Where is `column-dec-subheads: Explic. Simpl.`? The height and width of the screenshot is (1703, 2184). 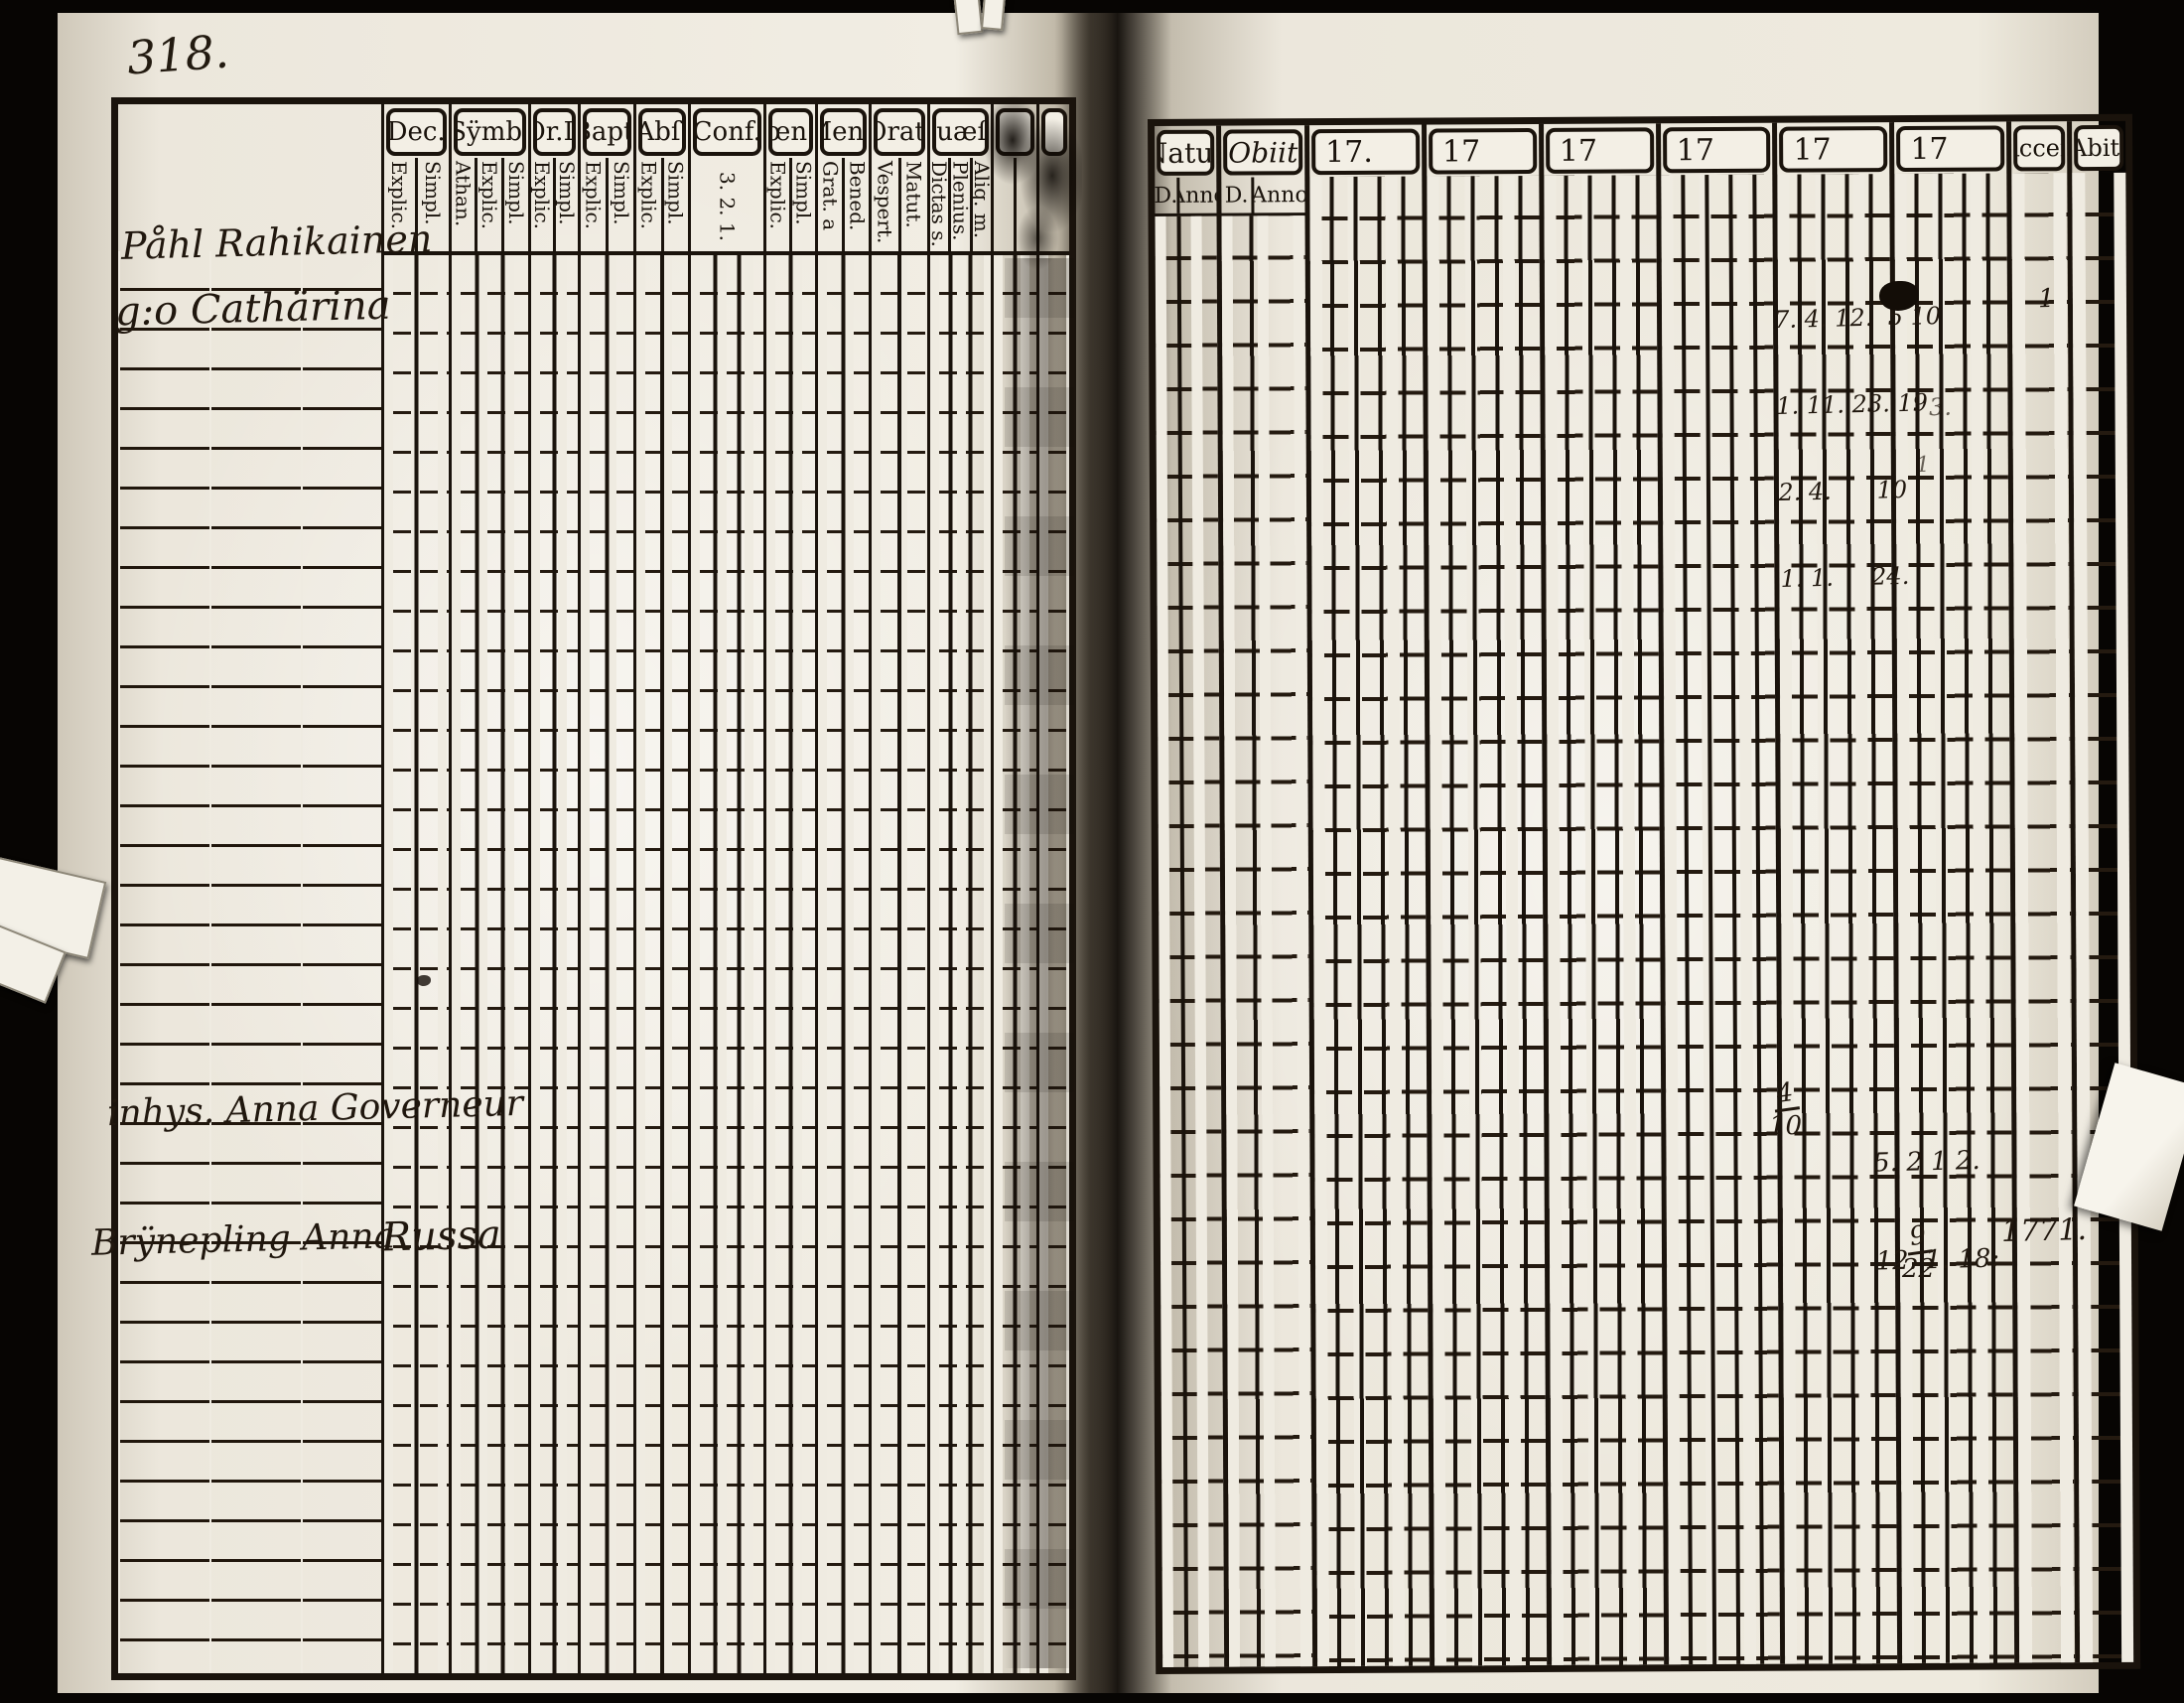 column-dec-subheads: Explic. Simpl. is located at coordinates (416, 207).